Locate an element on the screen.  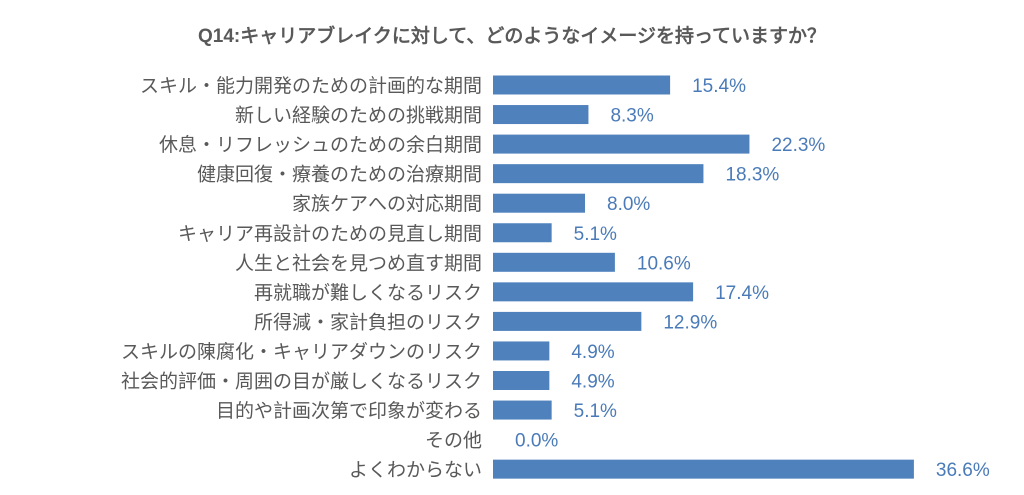
data-label: 15.4% is located at coordinates (719, 86).